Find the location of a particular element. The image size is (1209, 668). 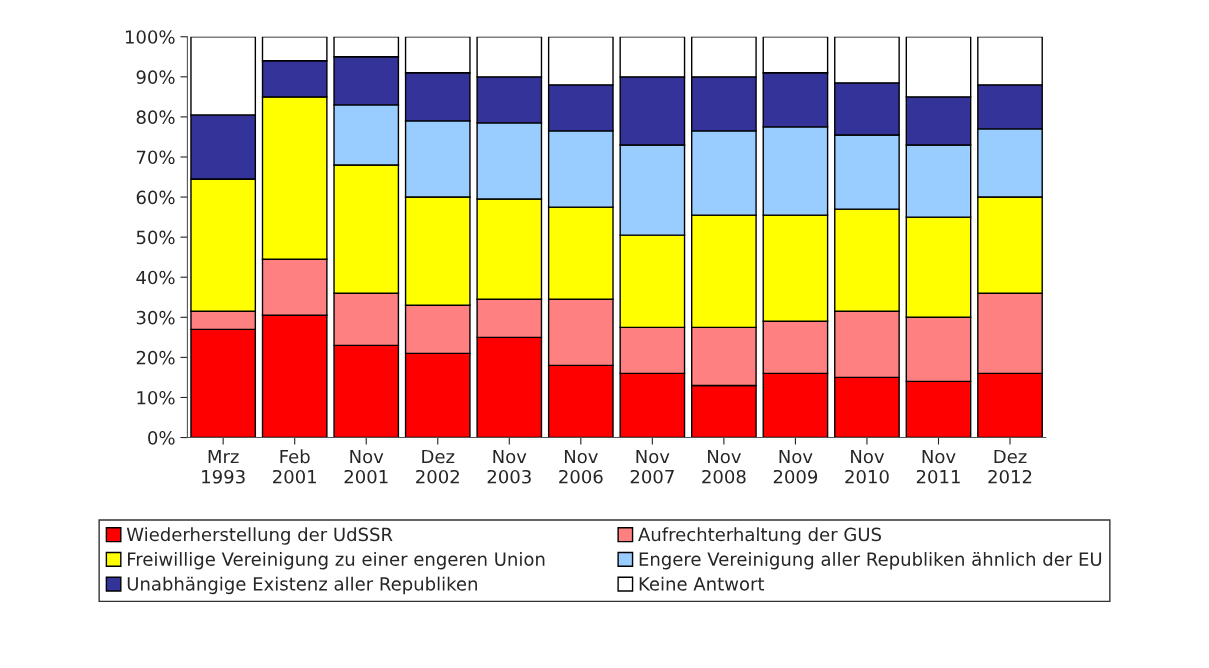

x-tick-label: Dez 2012 is located at coordinates (1010, 466).